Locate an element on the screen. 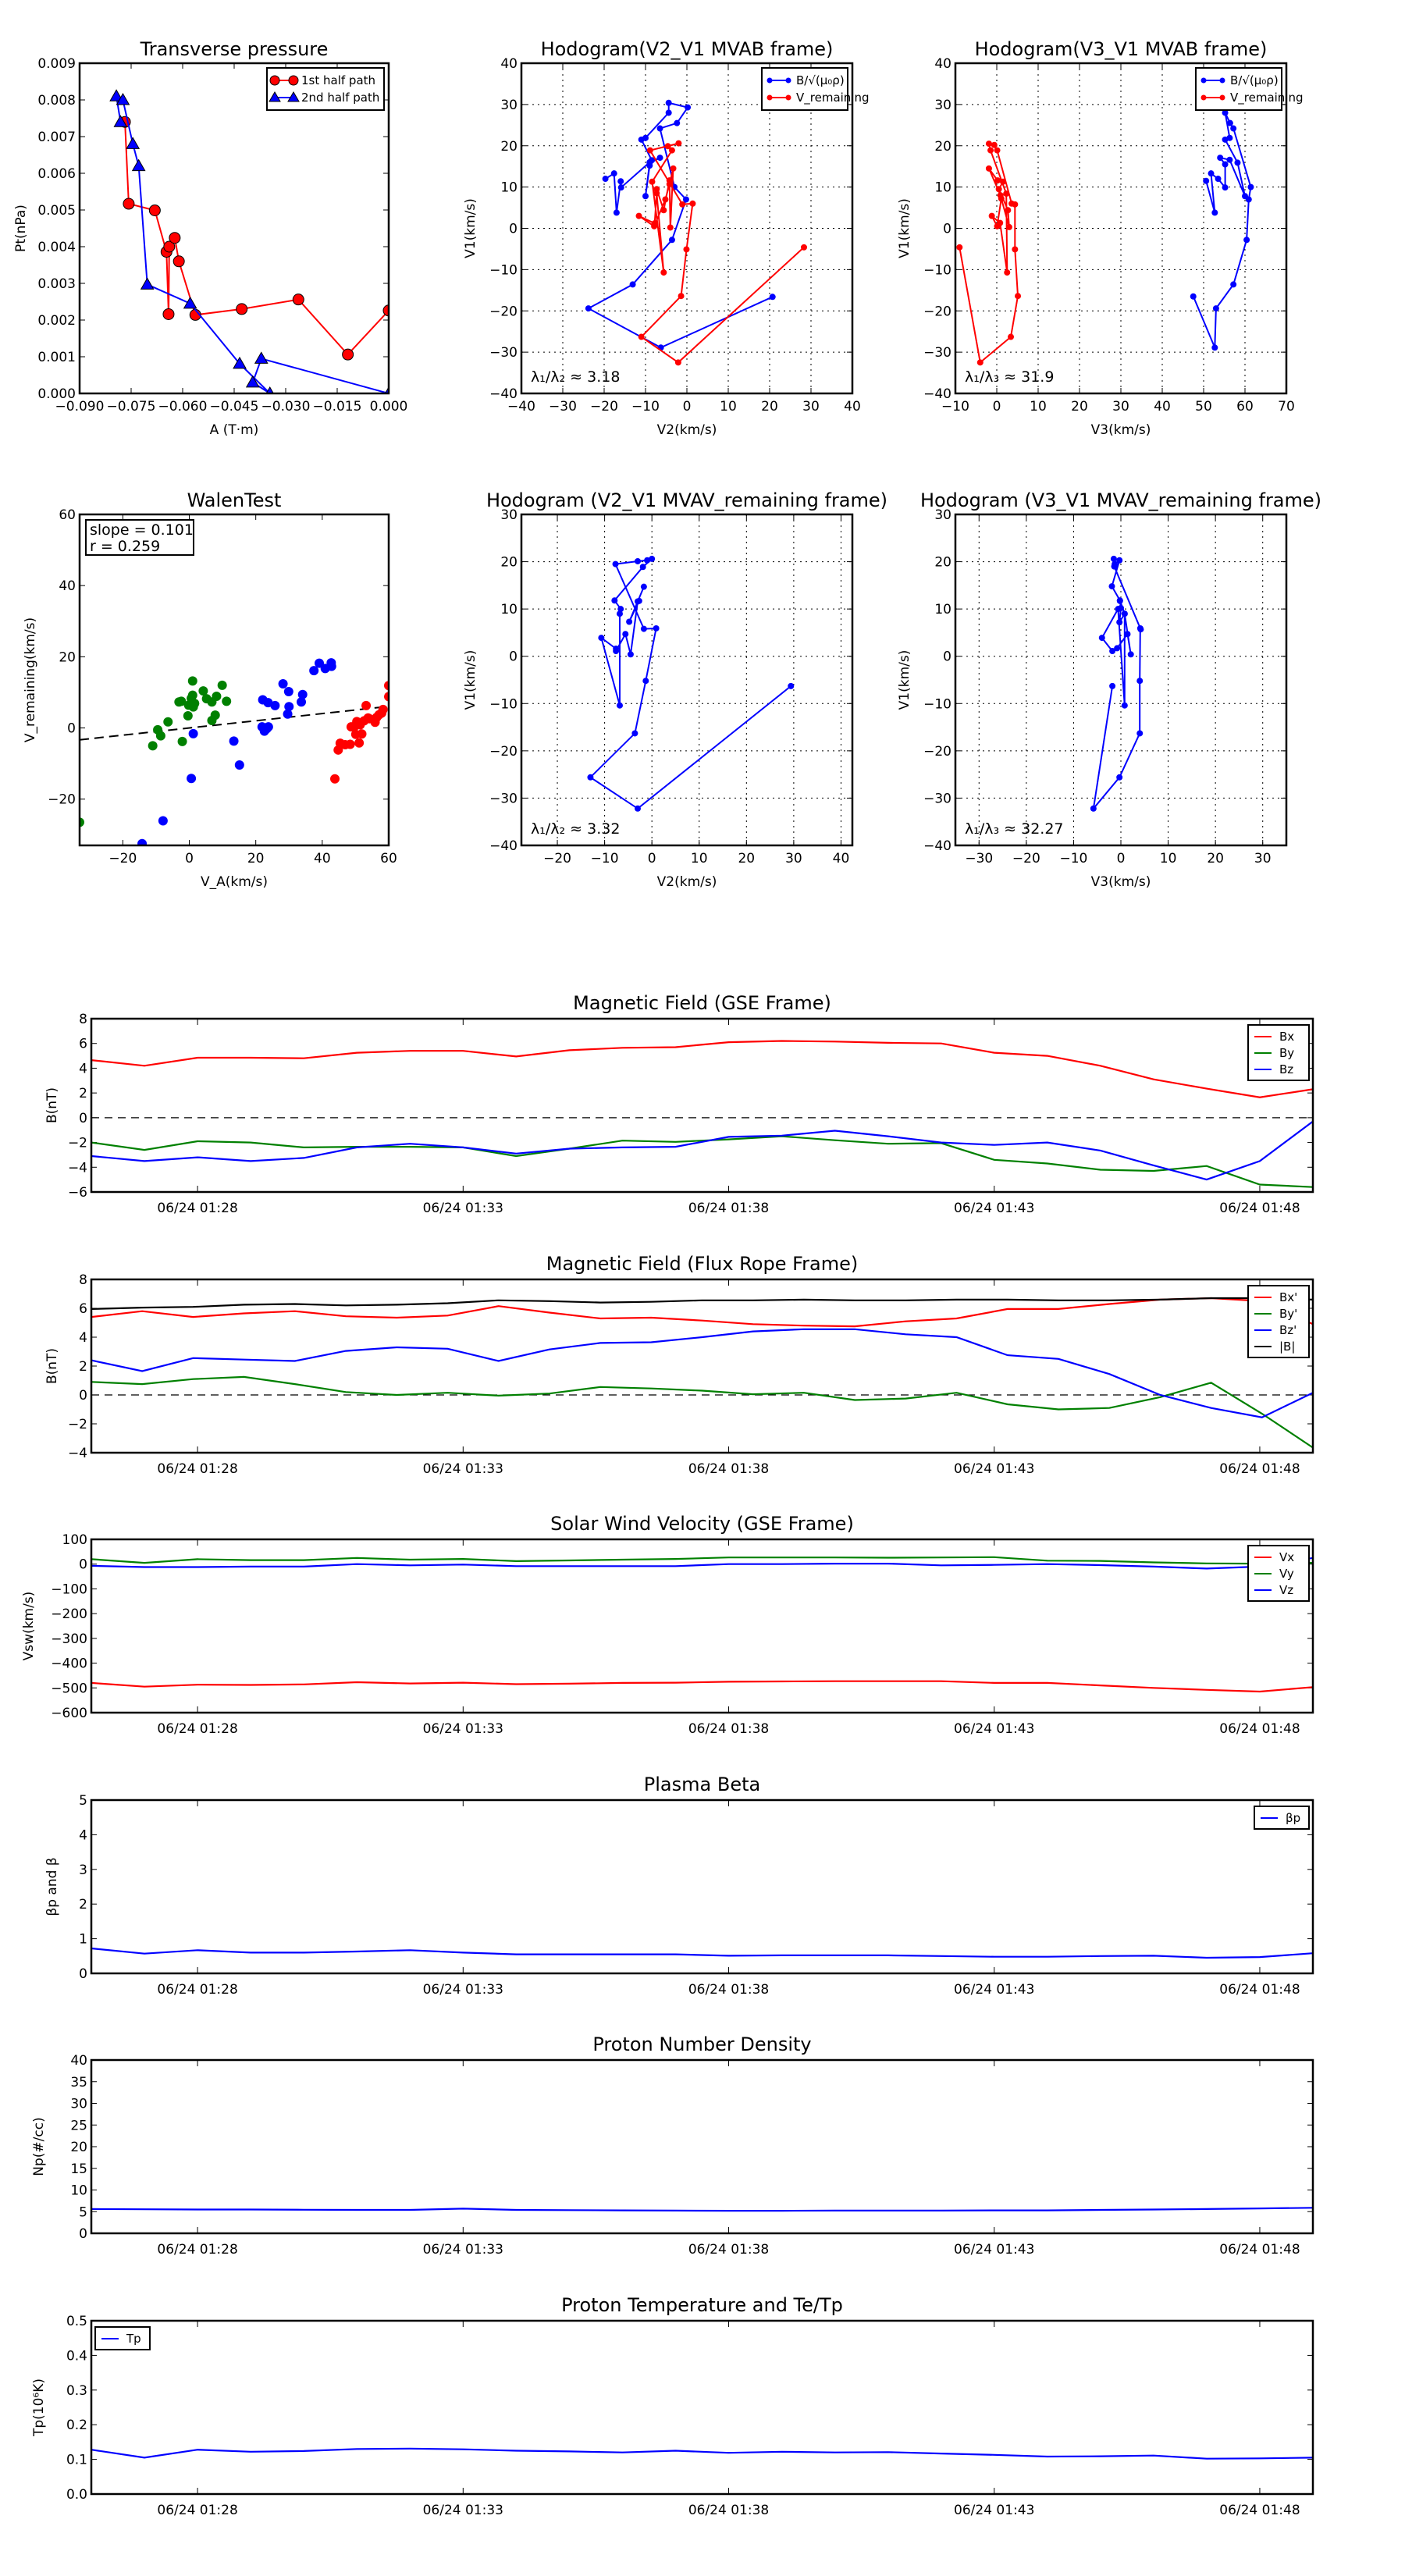 This screenshot has width=1405, height=2576. legend-label: βp is located at coordinates (1293, 1818).